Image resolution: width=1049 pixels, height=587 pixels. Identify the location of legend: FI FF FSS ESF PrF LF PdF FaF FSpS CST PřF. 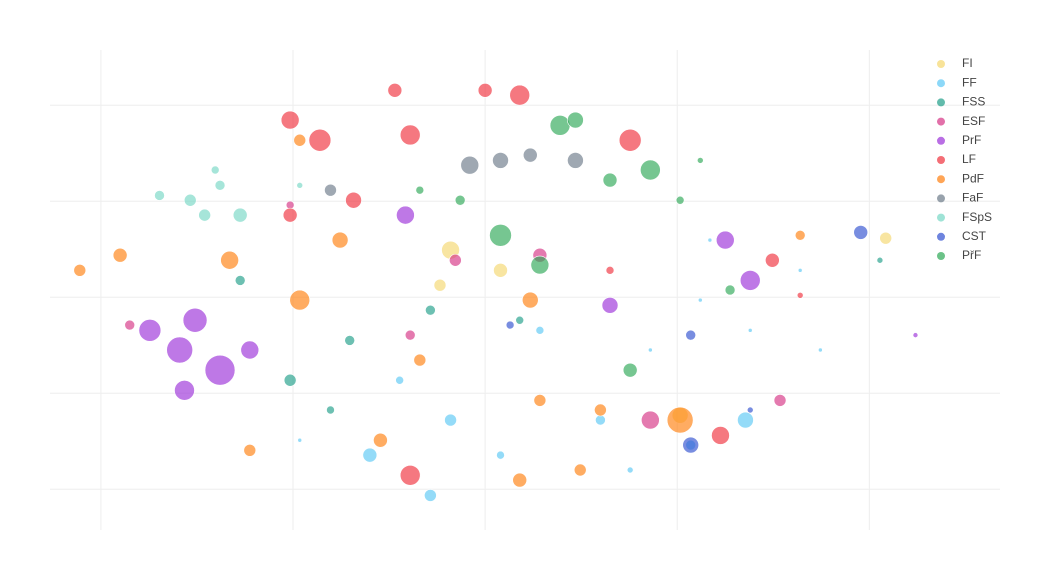
(964, 159).